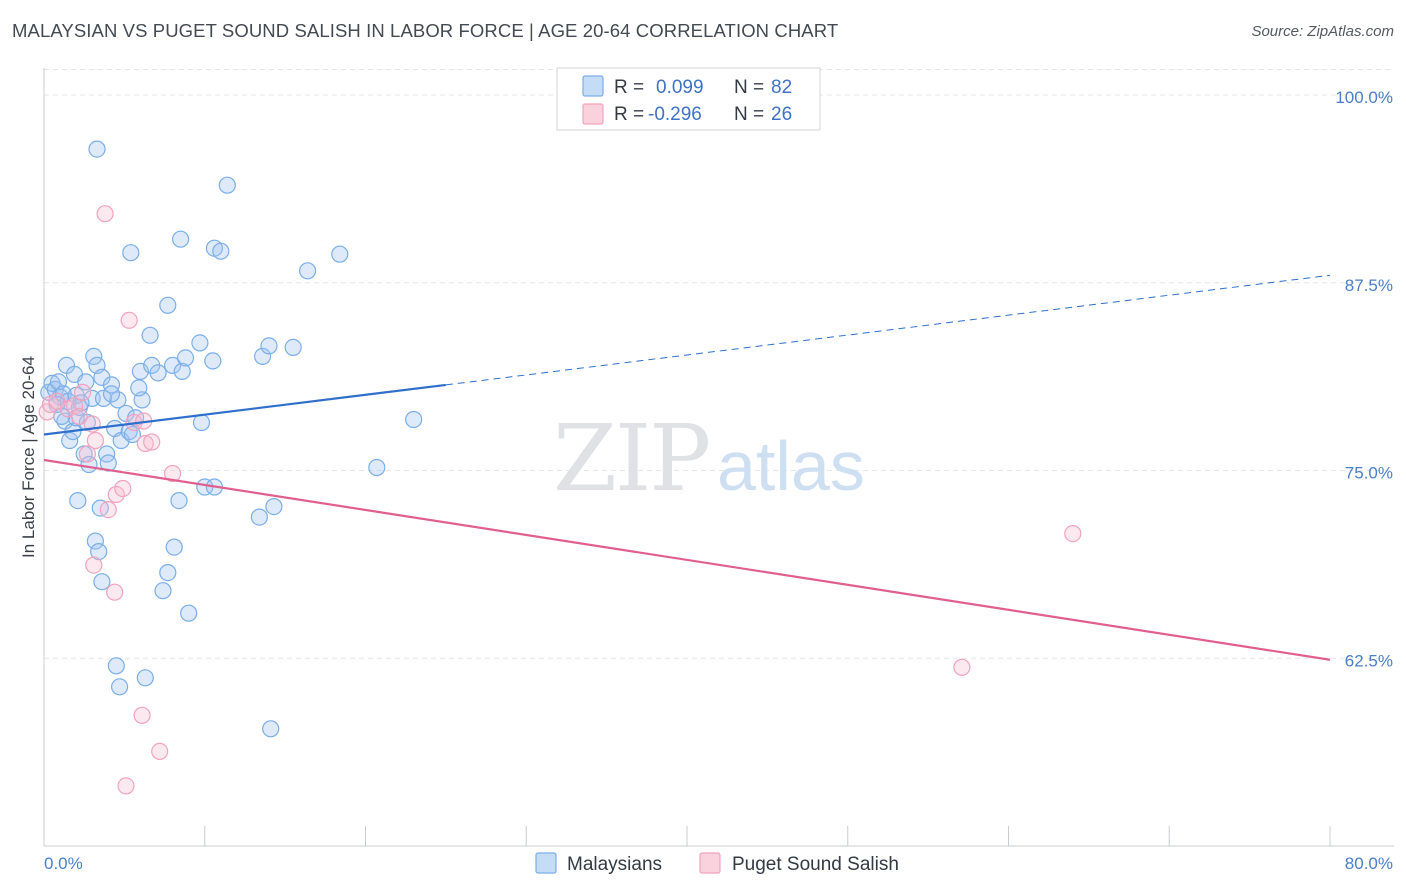 The width and height of the screenshot is (1406, 892). What do you see at coordinates (710, 863) in the screenshot?
I see `legend-bottom-swatch-puget` at bounding box center [710, 863].